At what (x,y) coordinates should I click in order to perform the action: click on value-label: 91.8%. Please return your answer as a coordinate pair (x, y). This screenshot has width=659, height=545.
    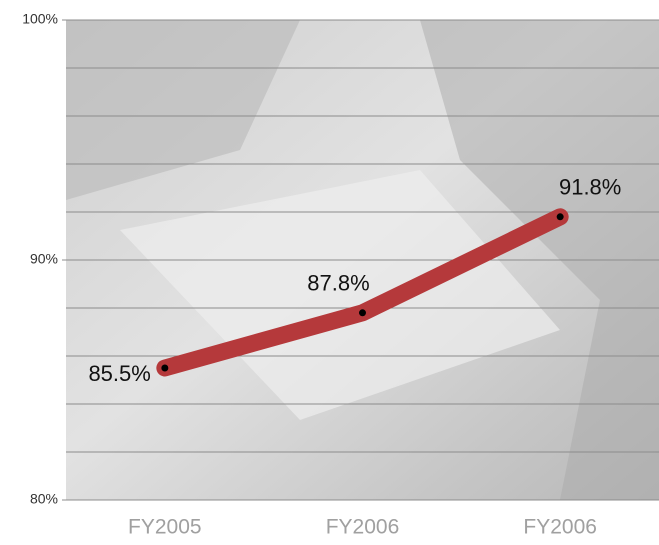
    Looking at the image, I should click on (590, 187).